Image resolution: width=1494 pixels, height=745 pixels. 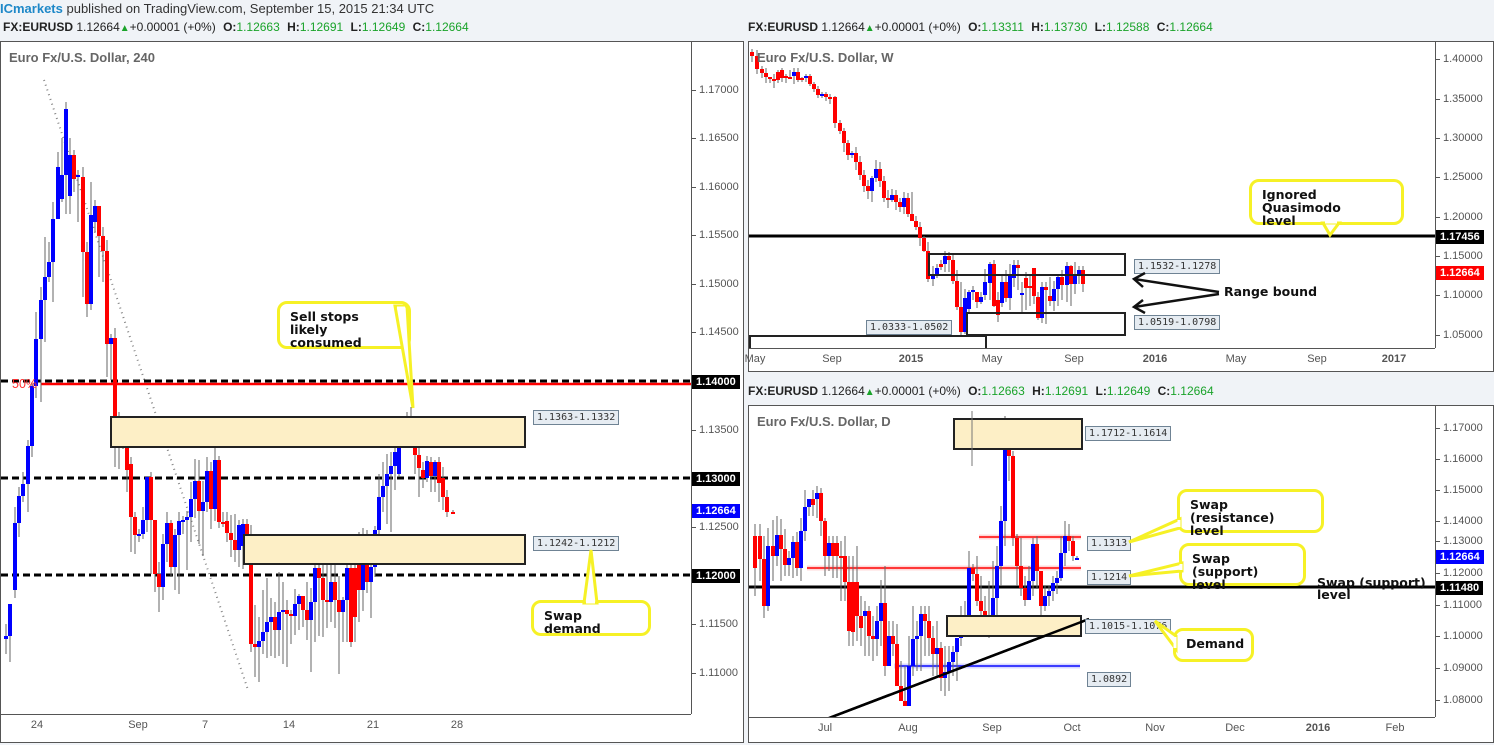 I want to click on h4-time-axis: 24 Sep 7 14 21 28, so click(x=346, y=728).